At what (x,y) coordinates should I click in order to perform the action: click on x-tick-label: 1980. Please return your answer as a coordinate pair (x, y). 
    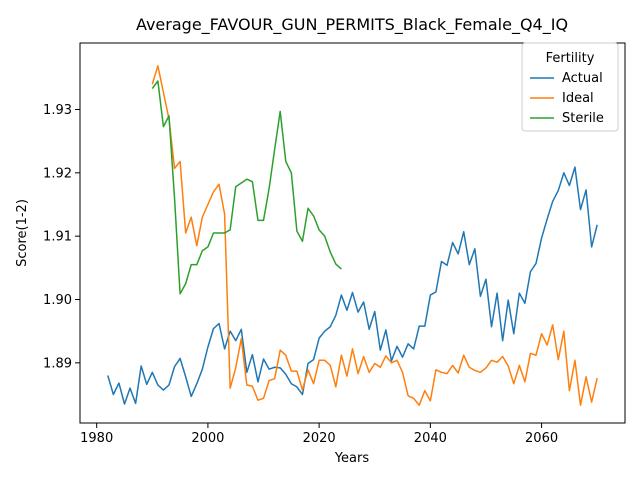
    Looking at the image, I should click on (96, 438).